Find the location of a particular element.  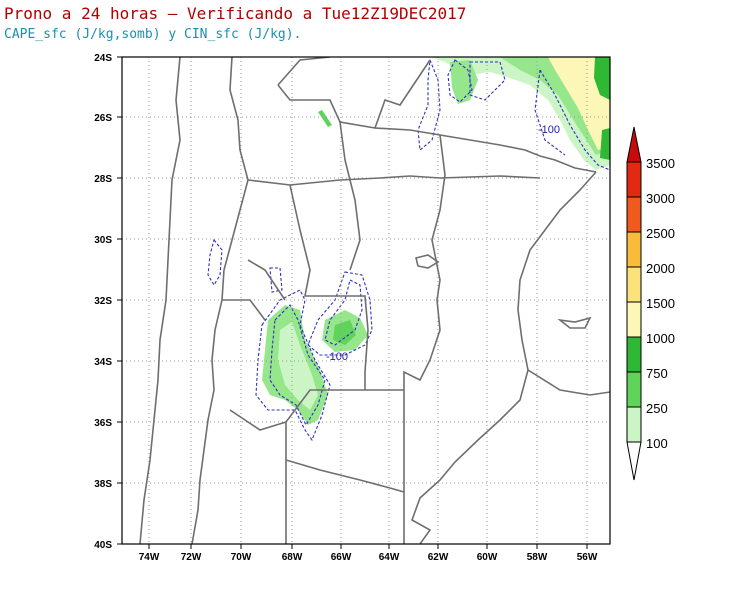

cape-region-small-north is located at coordinates (325, 118).